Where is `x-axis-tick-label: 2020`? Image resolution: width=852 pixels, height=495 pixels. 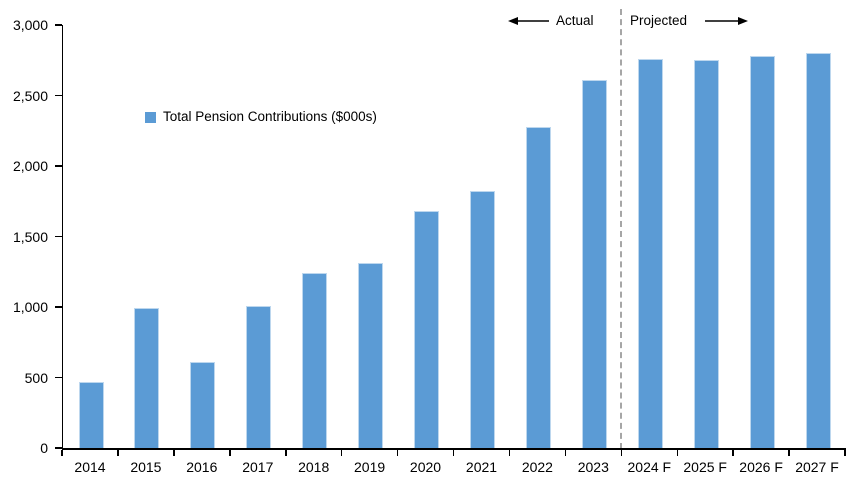
x-axis-tick-label: 2020 is located at coordinates (425, 467).